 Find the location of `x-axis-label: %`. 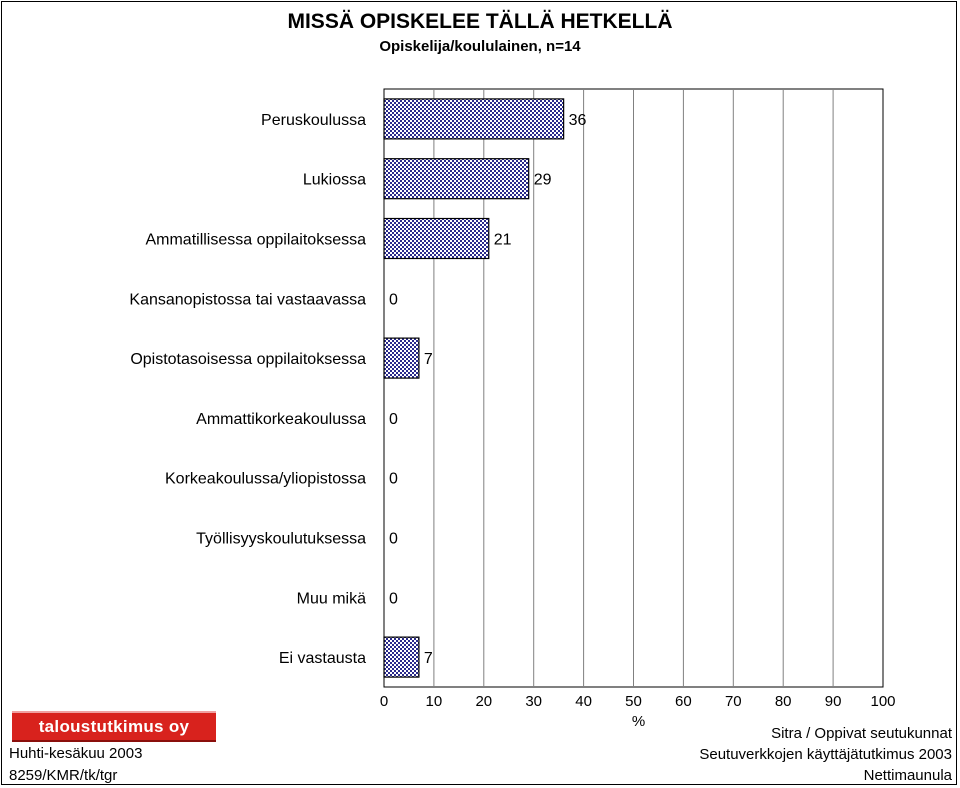

x-axis-label: % is located at coordinates (638, 721).